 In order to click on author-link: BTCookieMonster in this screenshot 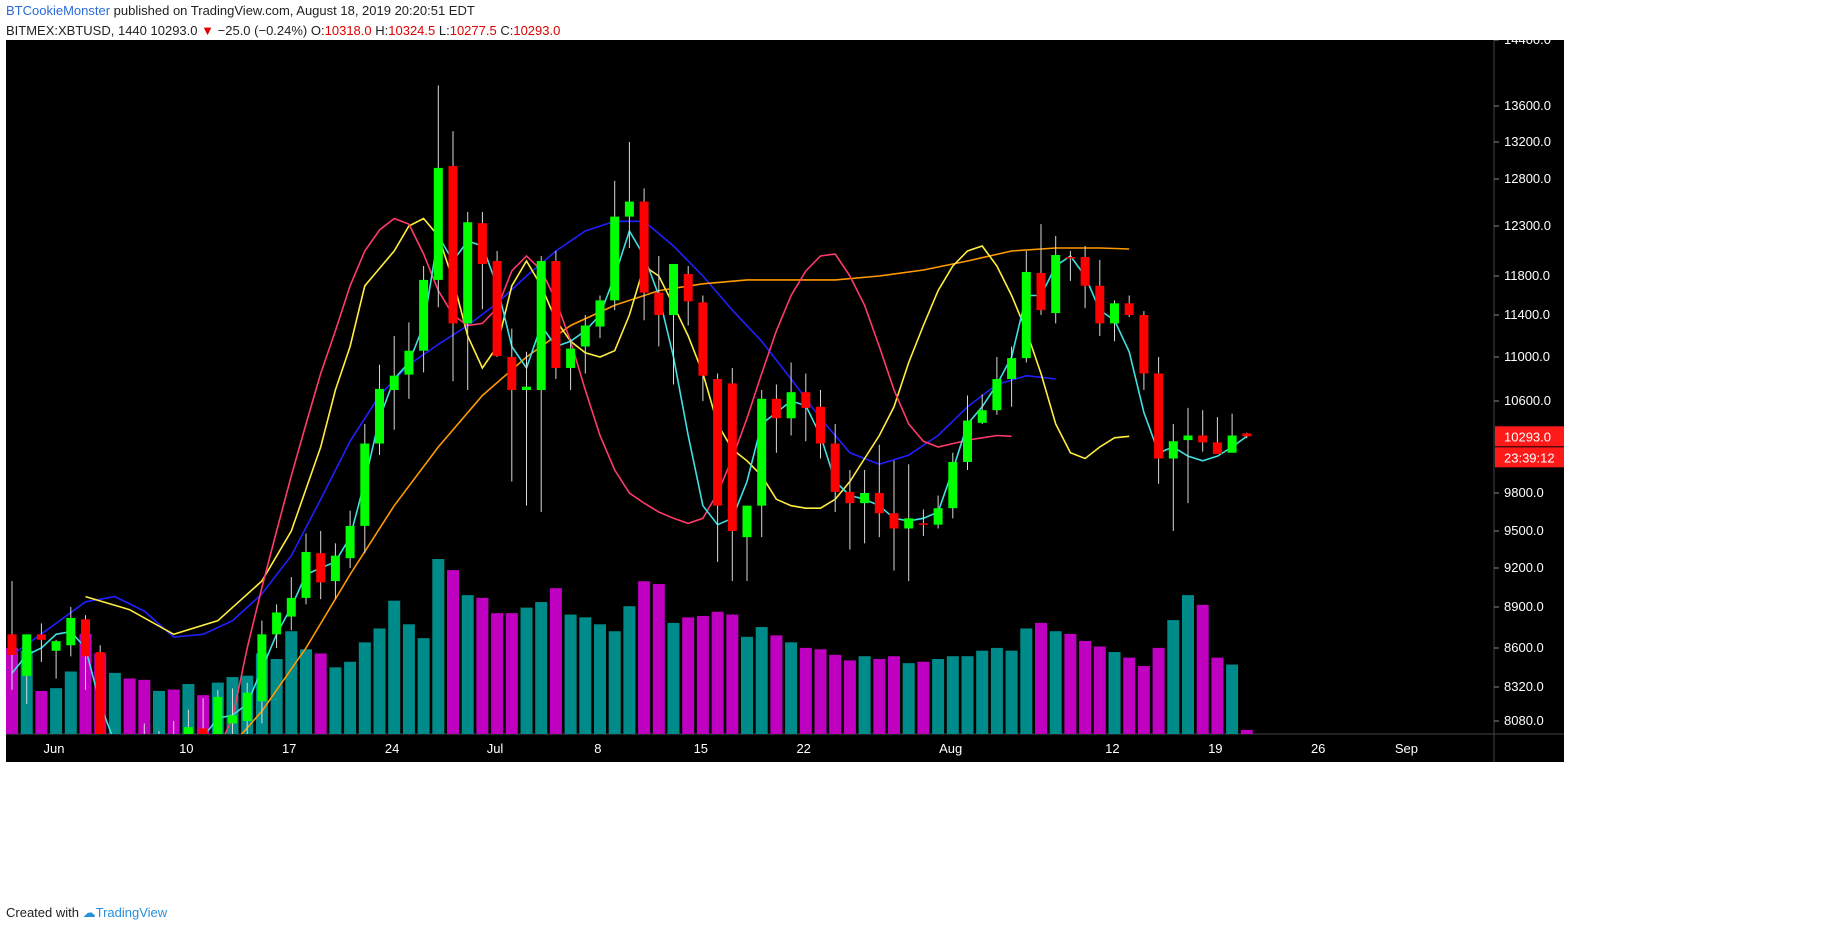, I will do `click(58, 10)`.